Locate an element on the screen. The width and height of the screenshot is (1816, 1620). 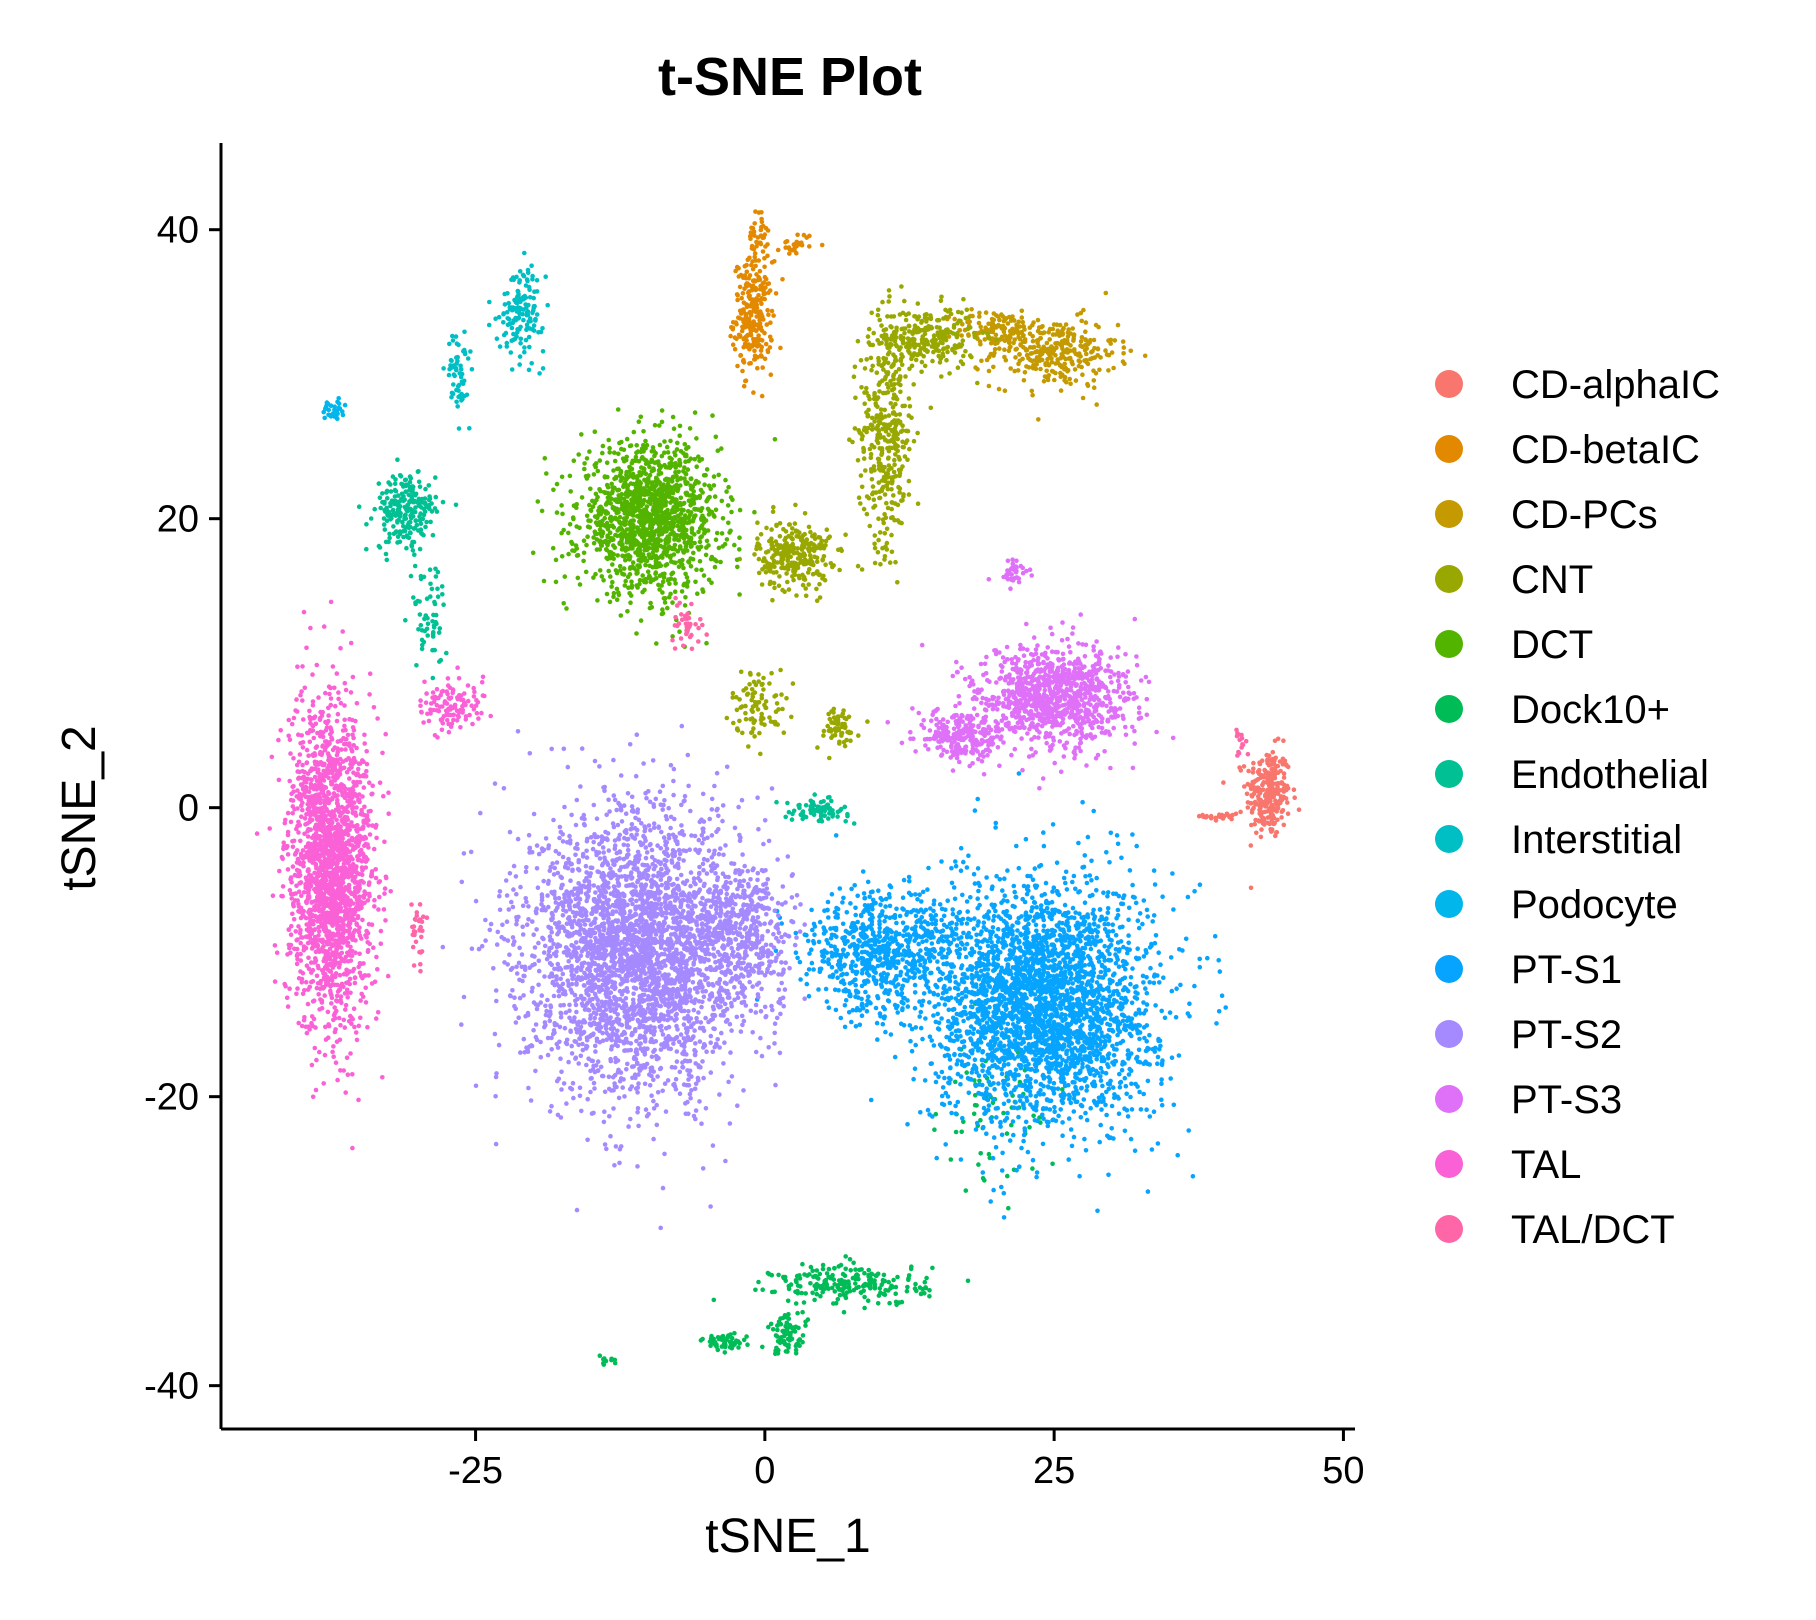
point-pt-s1 is located at coordinates (1136, 903).